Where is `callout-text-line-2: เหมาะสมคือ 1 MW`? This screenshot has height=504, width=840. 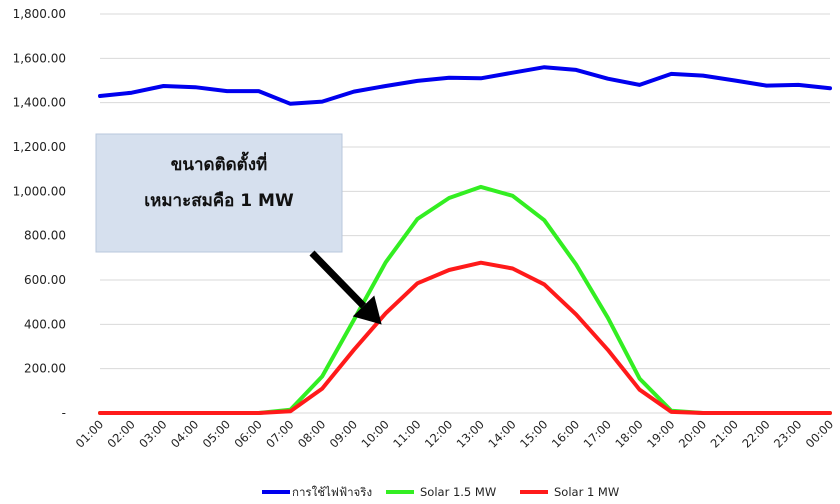 callout-text-line-2: เหมาะสมคือ 1 MW is located at coordinates (219, 200).